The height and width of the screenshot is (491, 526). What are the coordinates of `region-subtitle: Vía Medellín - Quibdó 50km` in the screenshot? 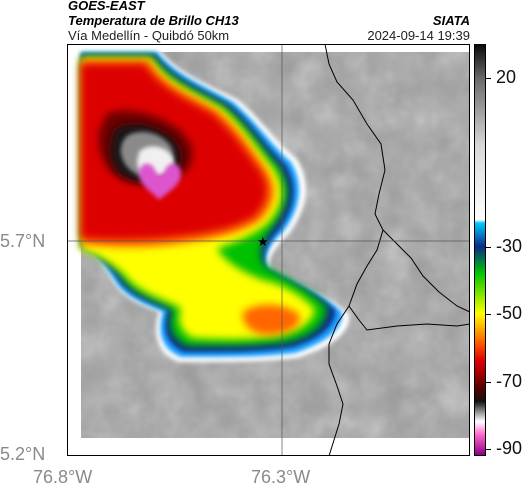 It's located at (149, 35).